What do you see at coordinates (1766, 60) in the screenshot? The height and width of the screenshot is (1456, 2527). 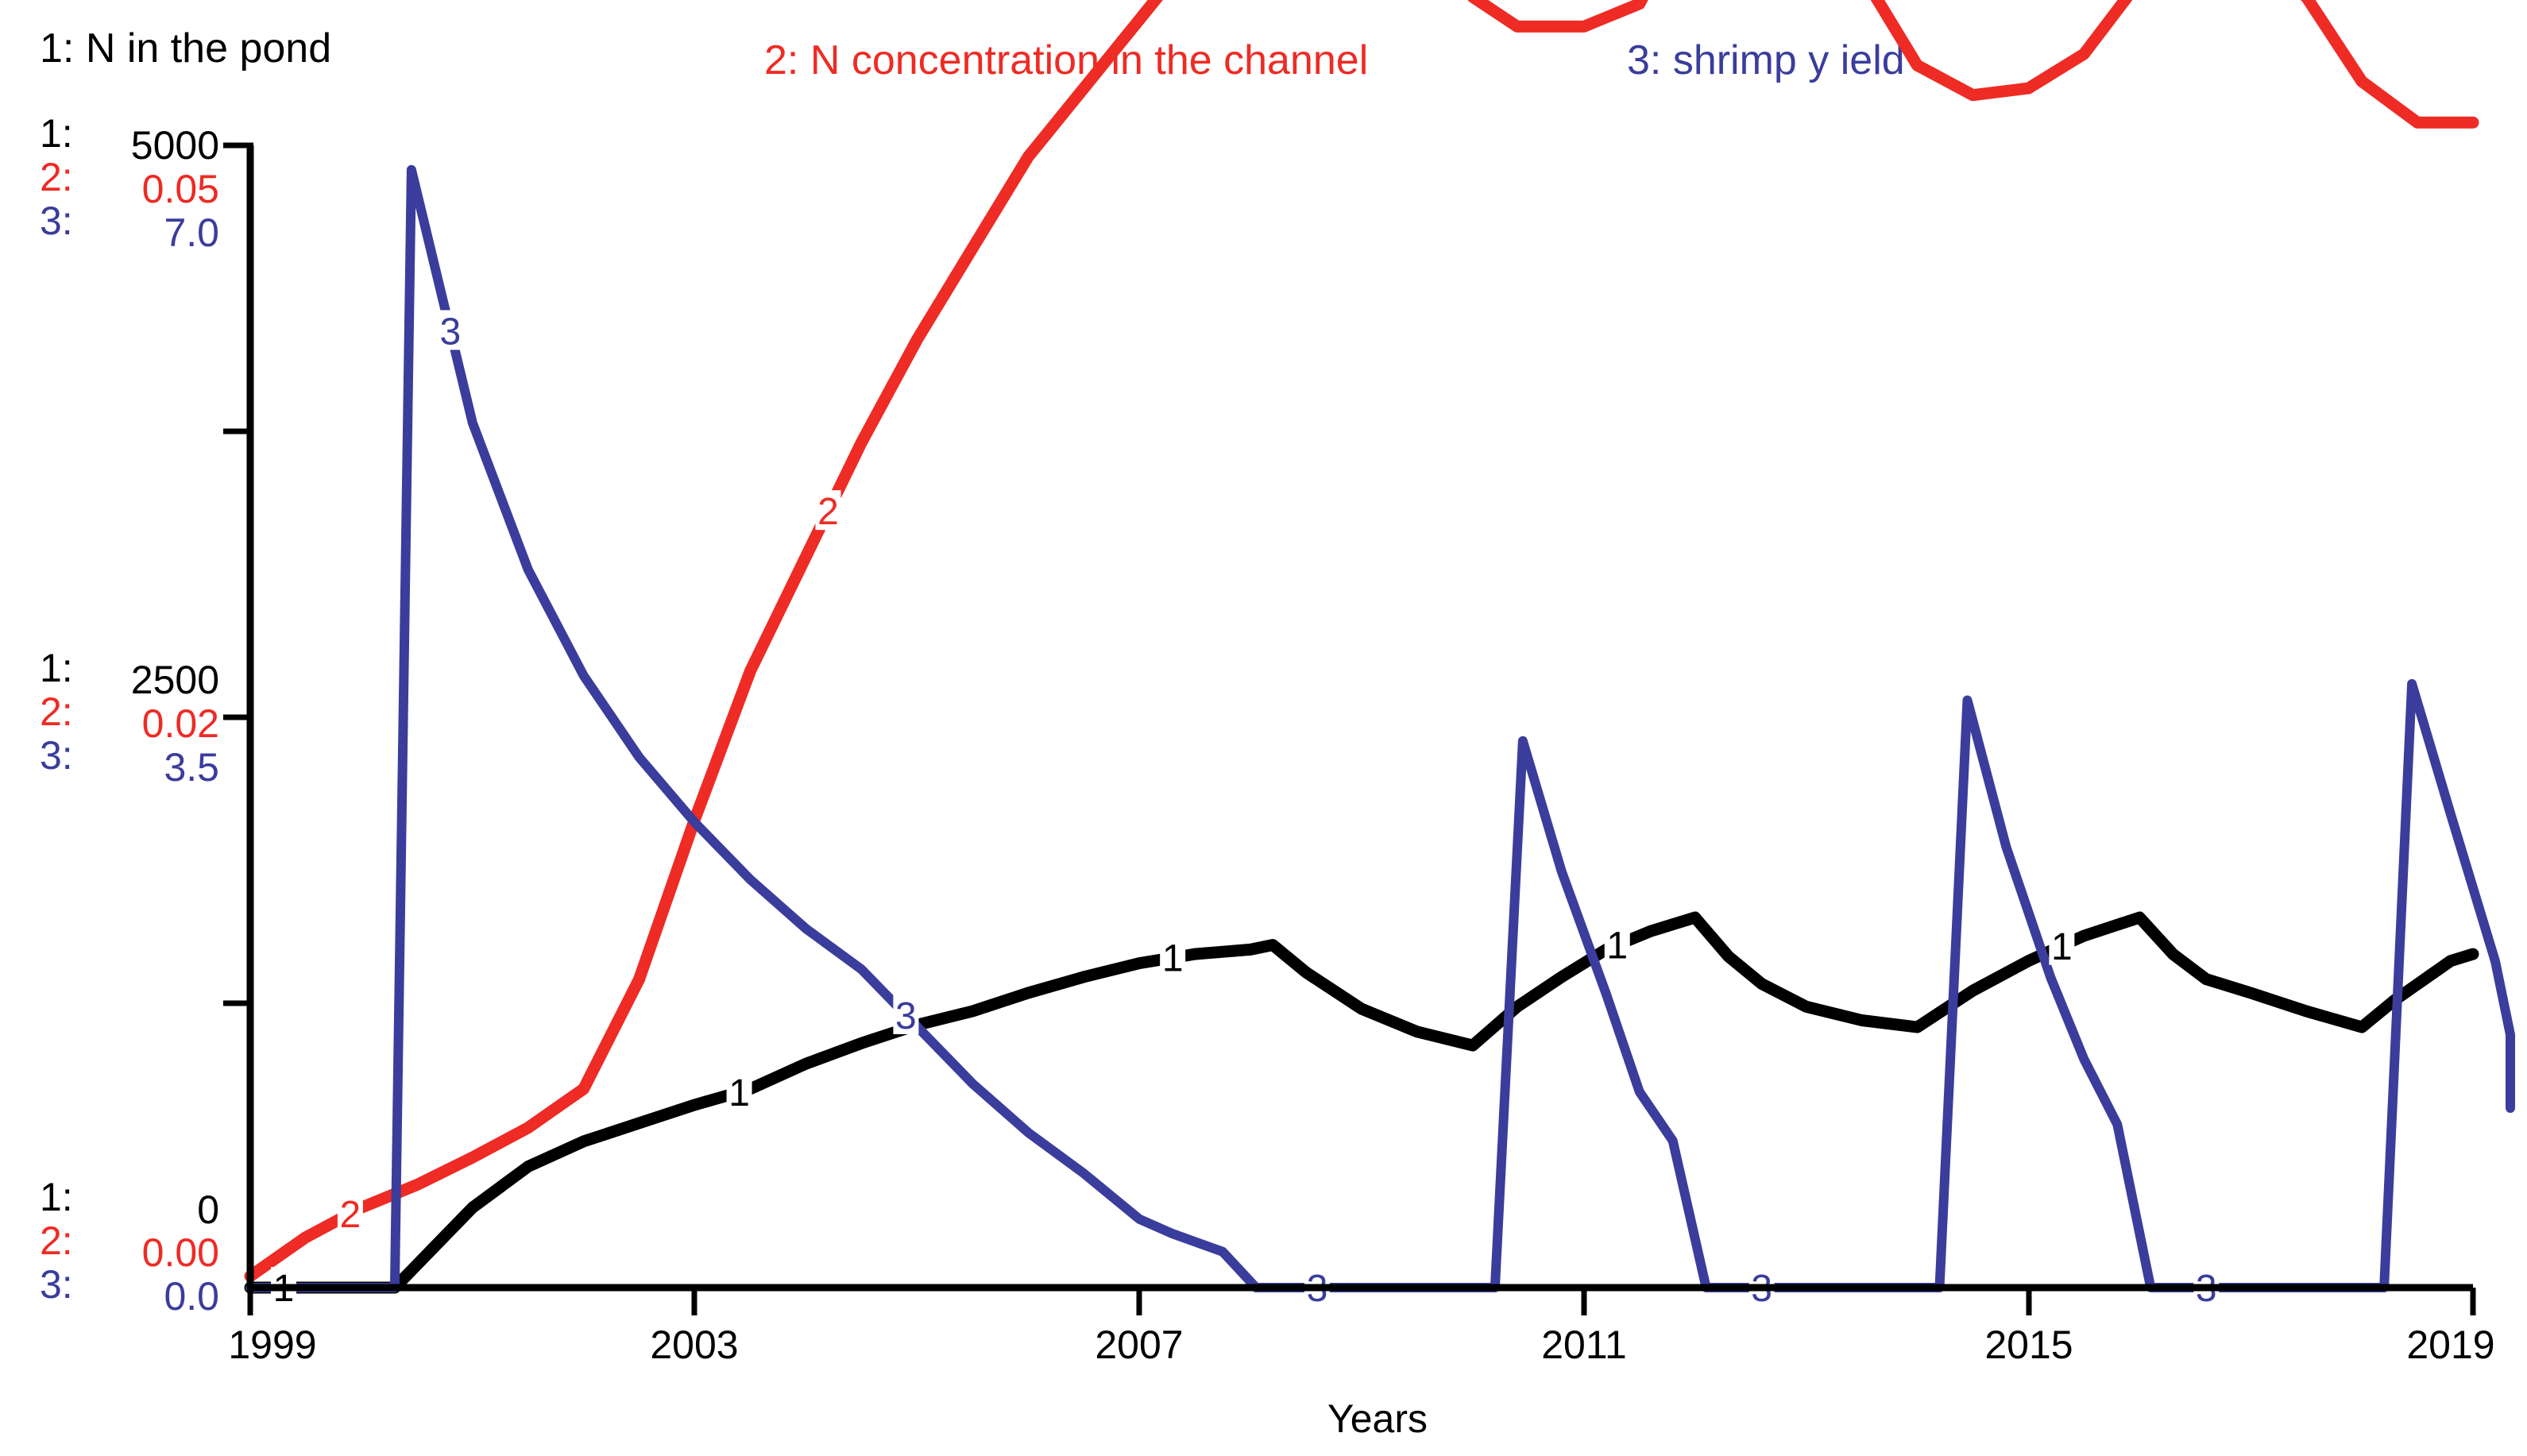 I see `legend-series-3: 3: shrimp y ield` at bounding box center [1766, 60].